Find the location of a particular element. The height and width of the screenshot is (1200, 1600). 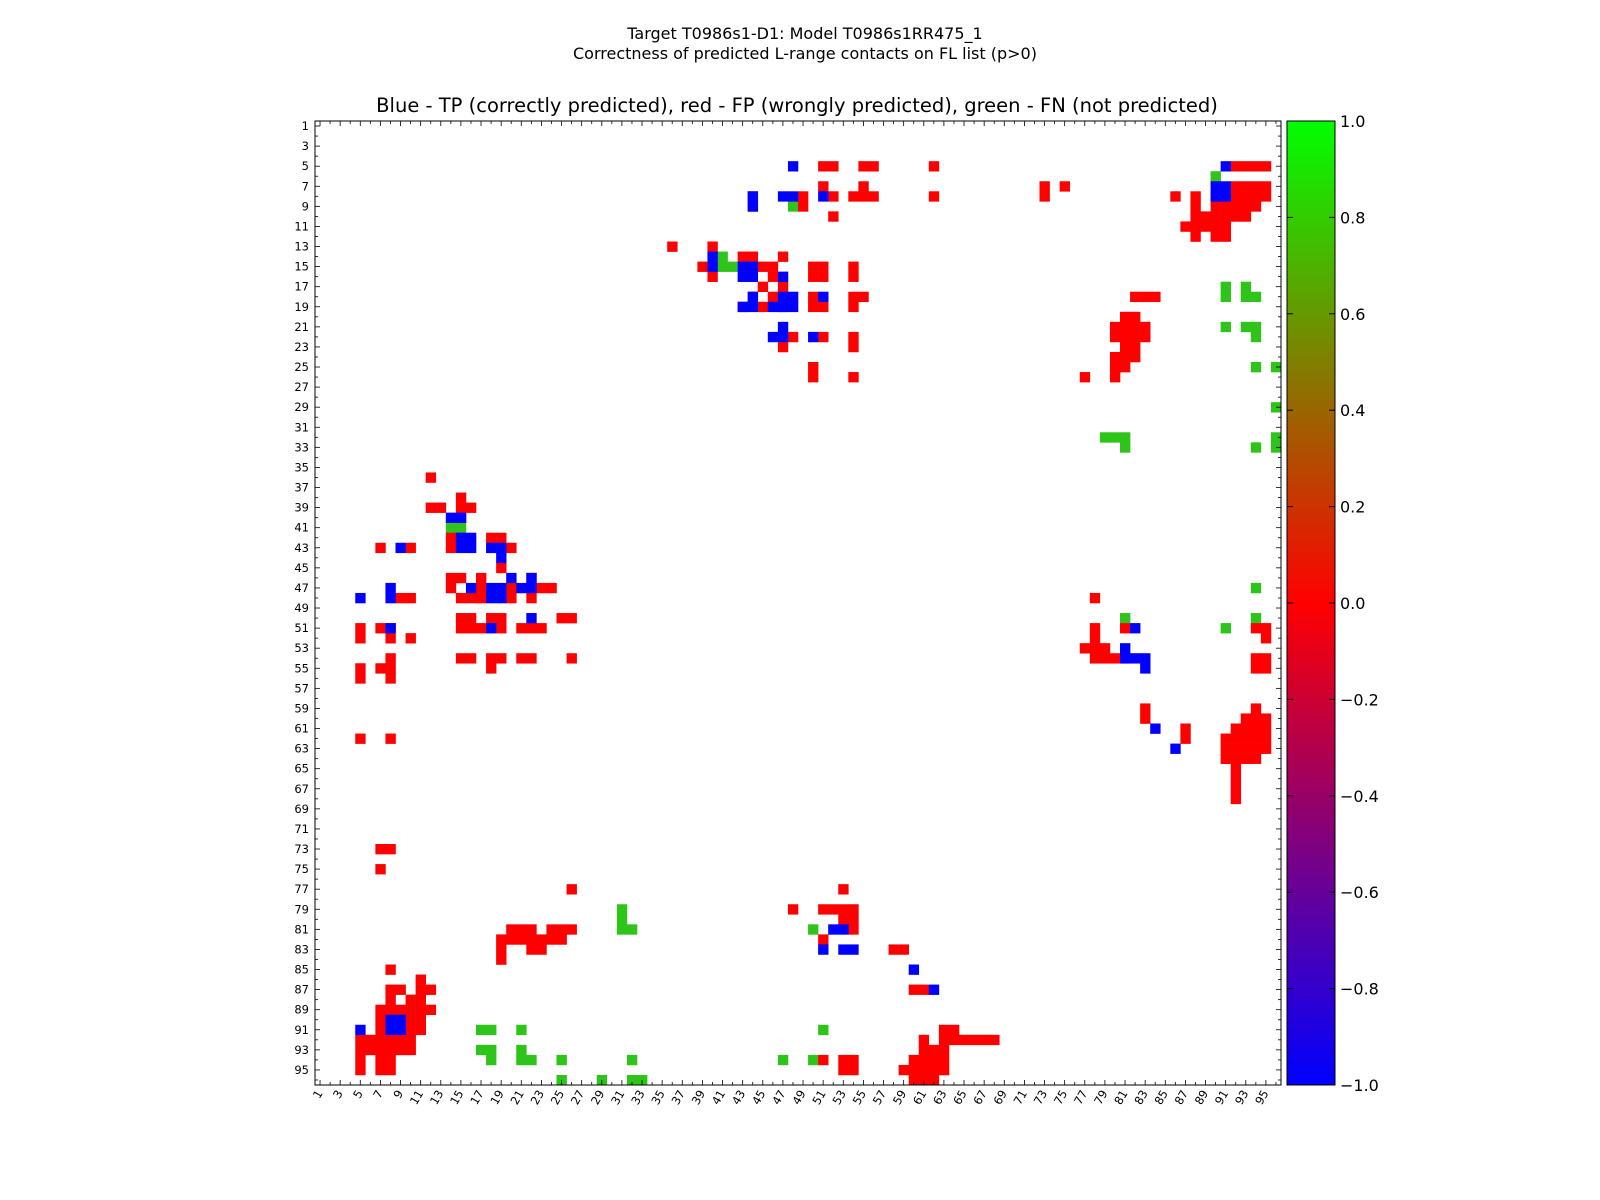

y-tick-label: 21 is located at coordinates (301, 327).